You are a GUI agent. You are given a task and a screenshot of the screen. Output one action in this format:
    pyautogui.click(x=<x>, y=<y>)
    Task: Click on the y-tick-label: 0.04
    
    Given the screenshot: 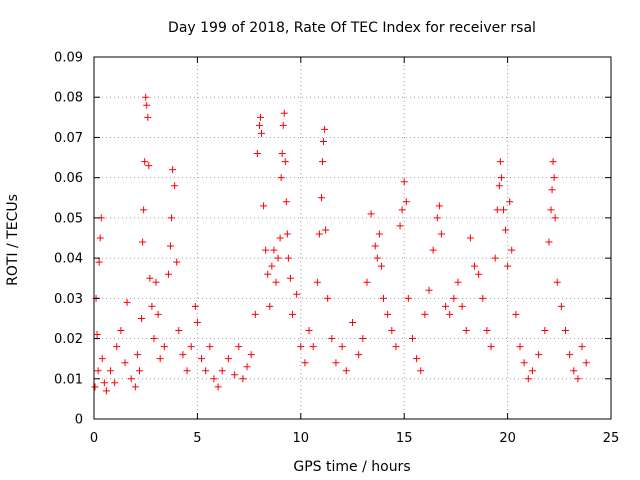 What is the action you would take?
    pyautogui.click(x=68, y=259)
    